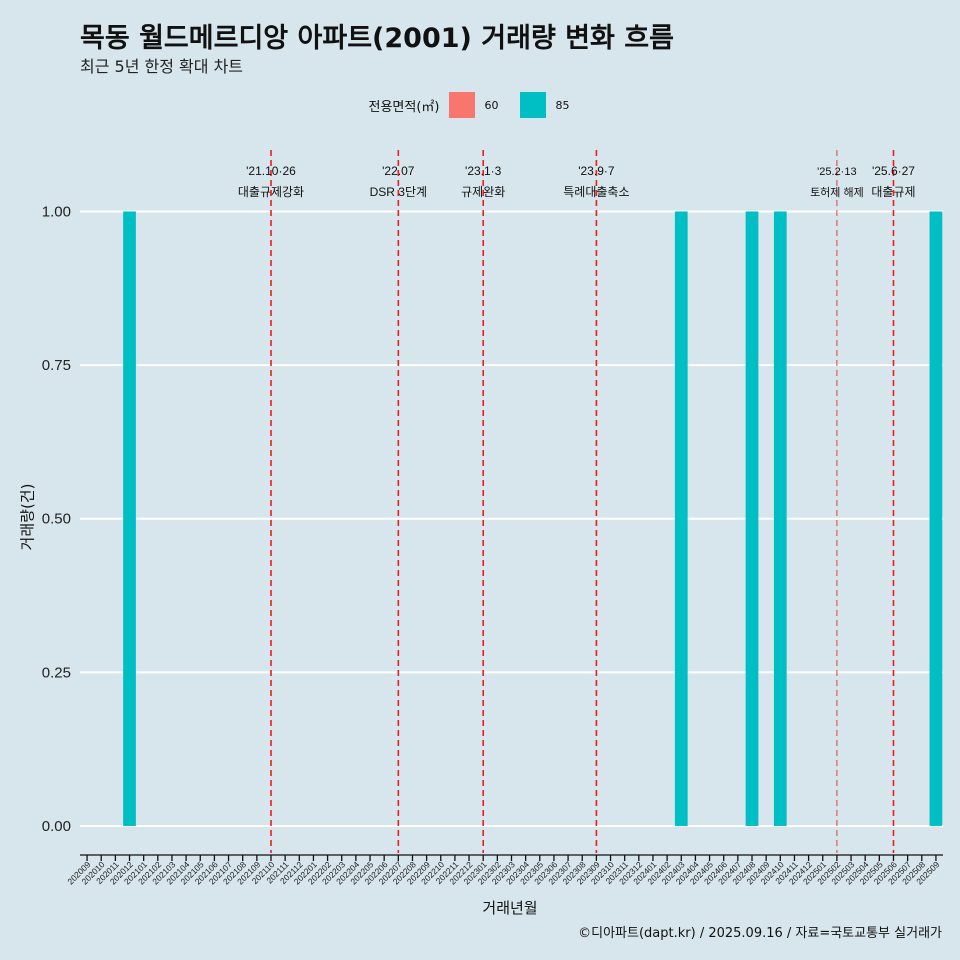 The height and width of the screenshot is (960, 960). I want to click on legend-label-85: 85, so click(562, 105).